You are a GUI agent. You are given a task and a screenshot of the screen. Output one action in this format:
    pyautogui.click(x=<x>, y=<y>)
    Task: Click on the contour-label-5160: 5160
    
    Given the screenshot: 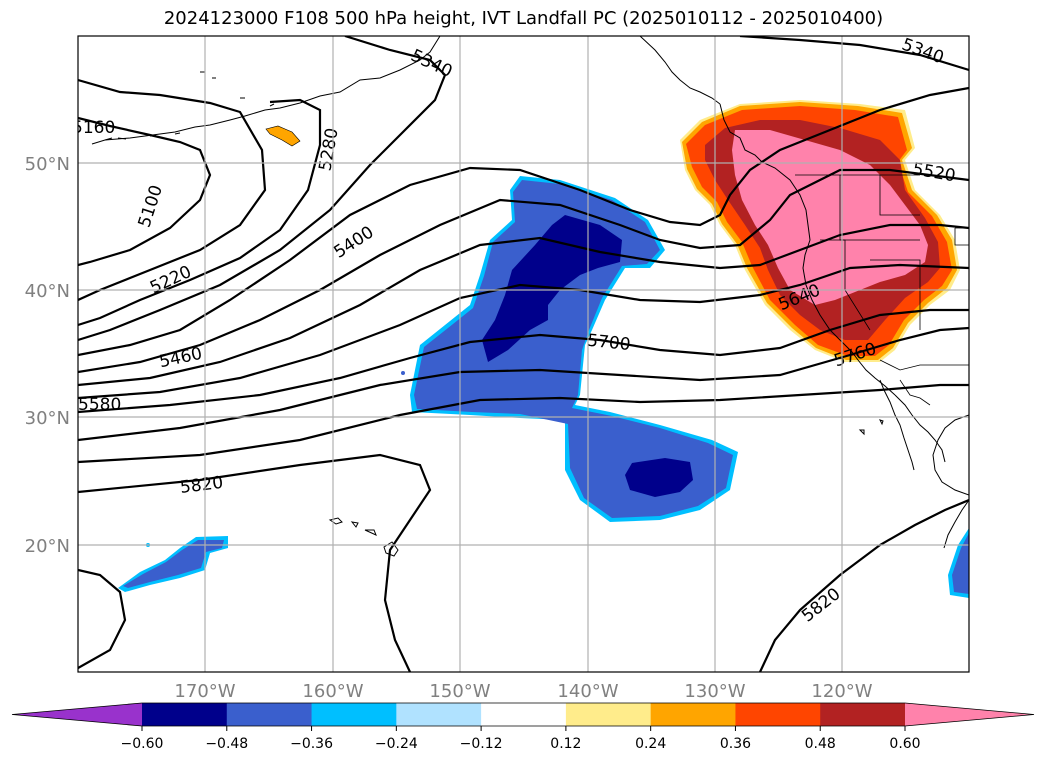 What is the action you would take?
    pyautogui.click(x=93, y=128)
    